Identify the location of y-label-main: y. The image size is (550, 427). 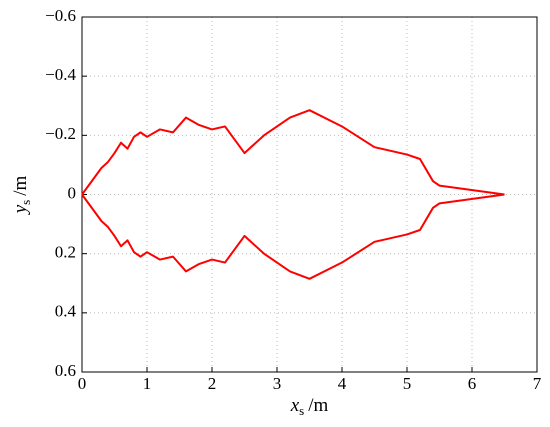
(20, 209).